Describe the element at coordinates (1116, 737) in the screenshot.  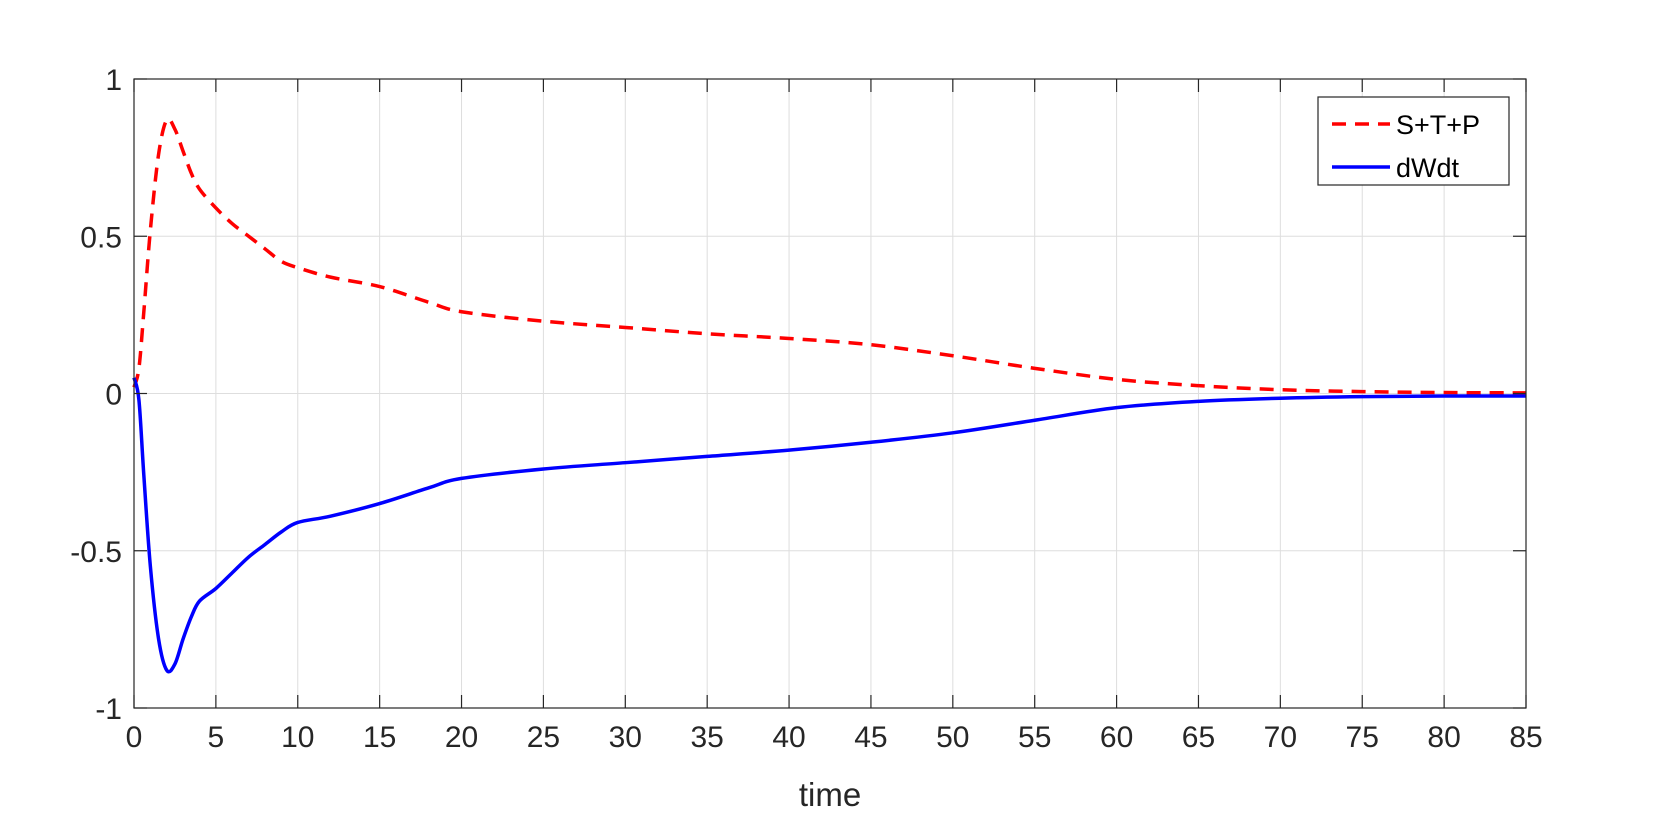
I see `x-tick-label: 60` at that location.